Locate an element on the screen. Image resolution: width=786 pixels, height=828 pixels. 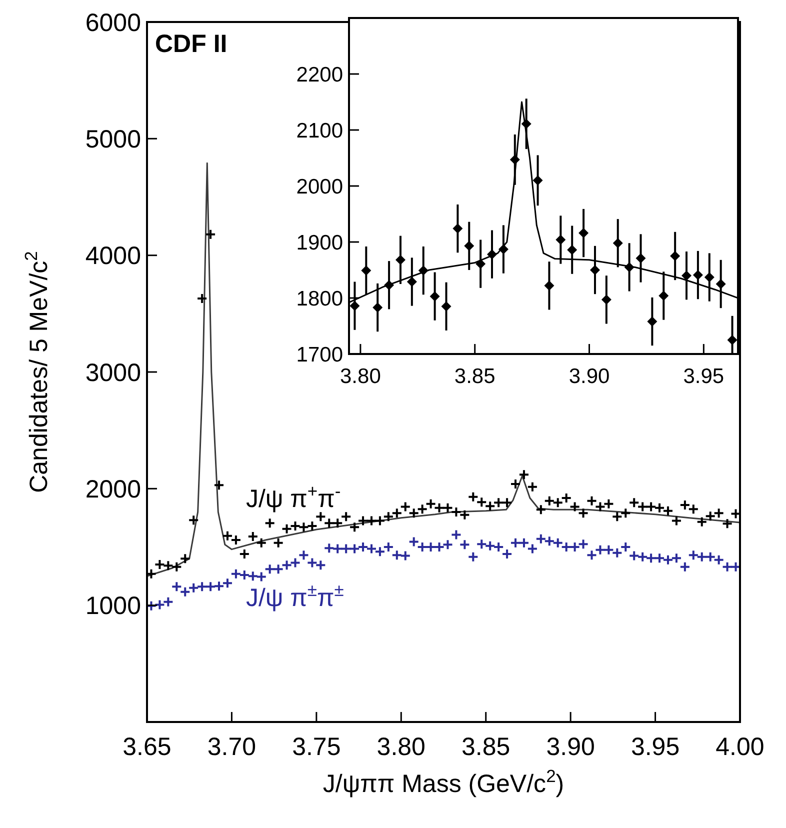
x-tick-label: 4.00 is located at coordinates (740, 747).